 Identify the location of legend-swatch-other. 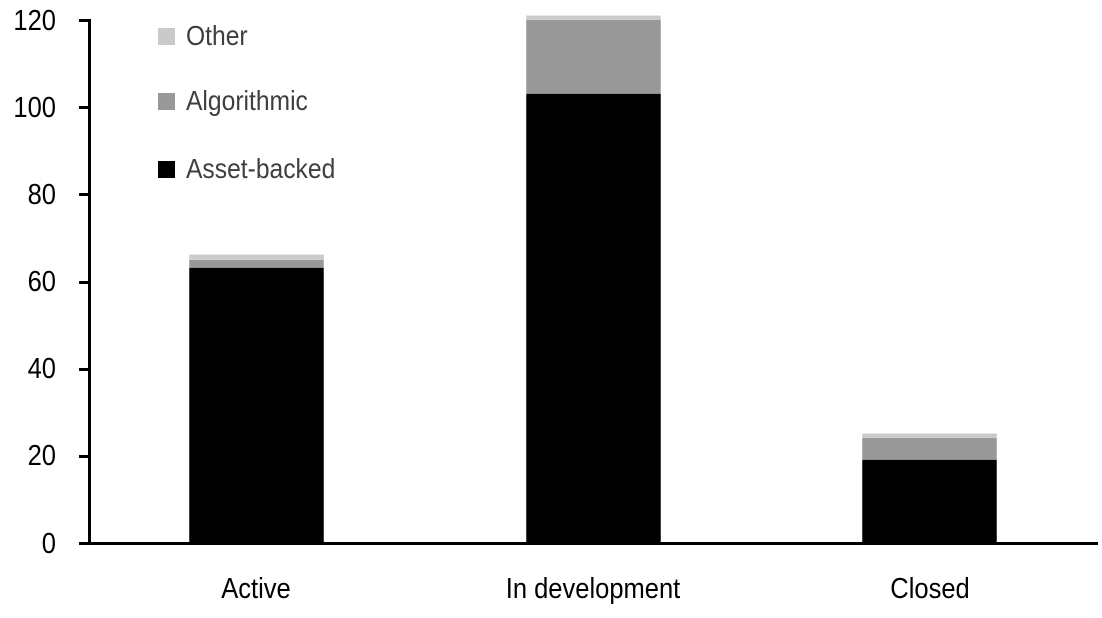
(166, 36).